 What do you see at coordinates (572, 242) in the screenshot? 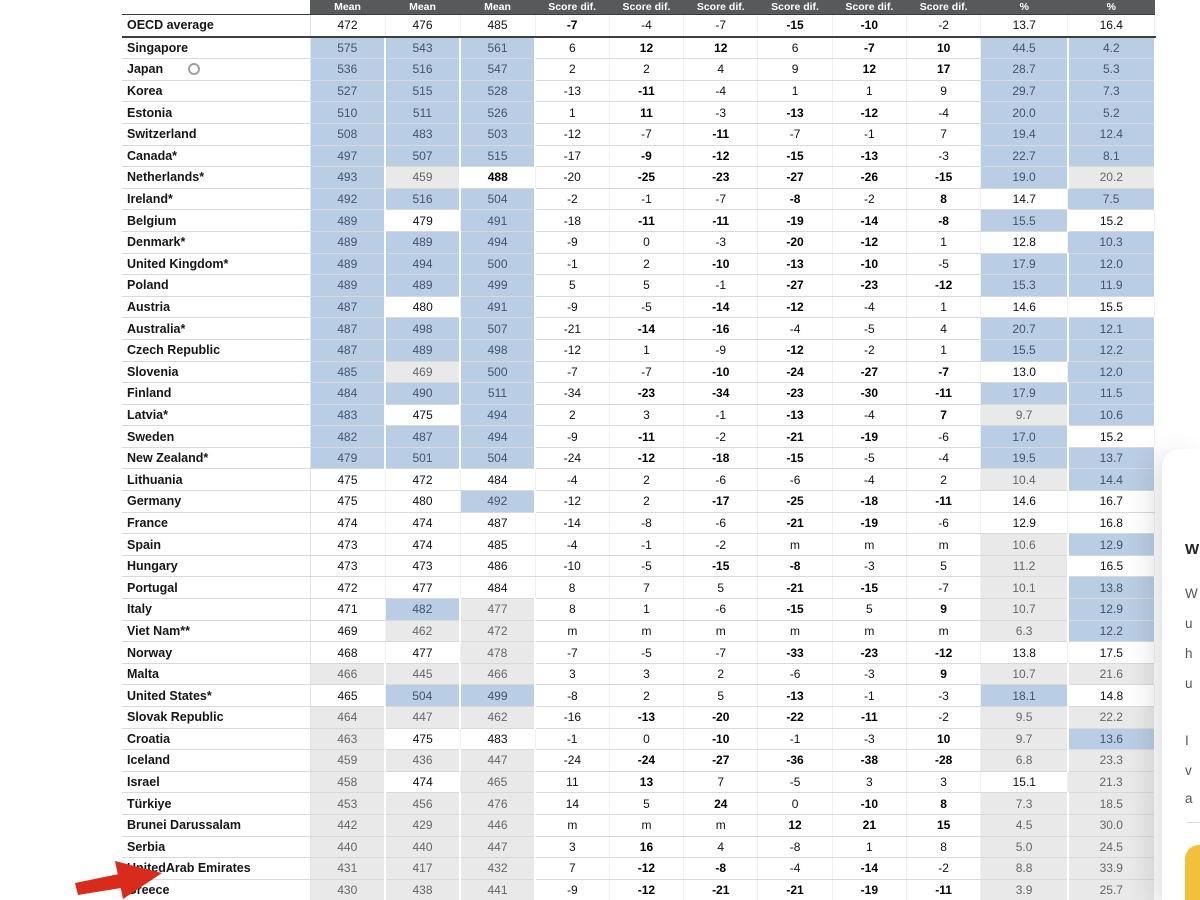
I see `scoredif-cell: -9` at bounding box center [572, 242].